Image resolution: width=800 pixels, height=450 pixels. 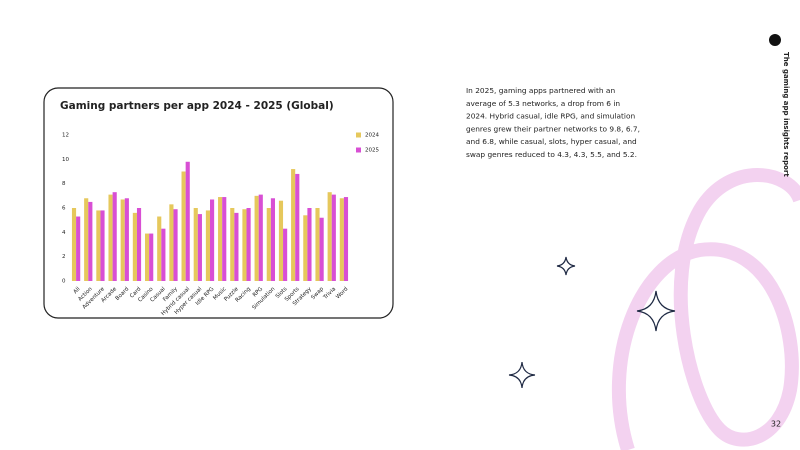 I want to click on y-tick-label: 0, so click(x=64, y=282).